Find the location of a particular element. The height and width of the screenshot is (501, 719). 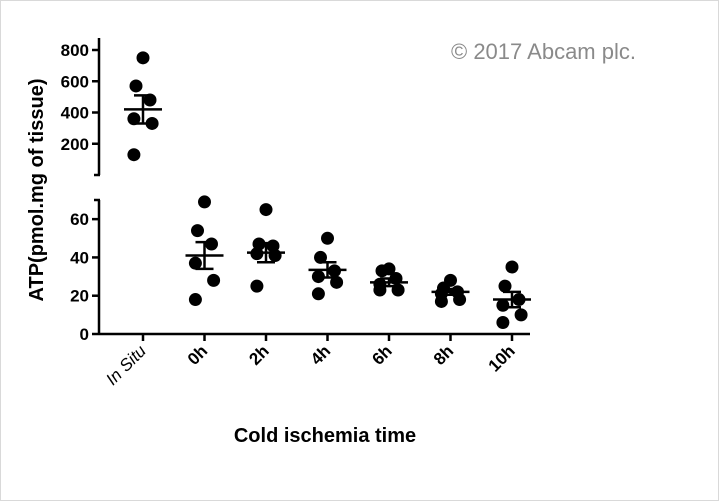

x-category-label: 4h is located at coordinates (320, 354).